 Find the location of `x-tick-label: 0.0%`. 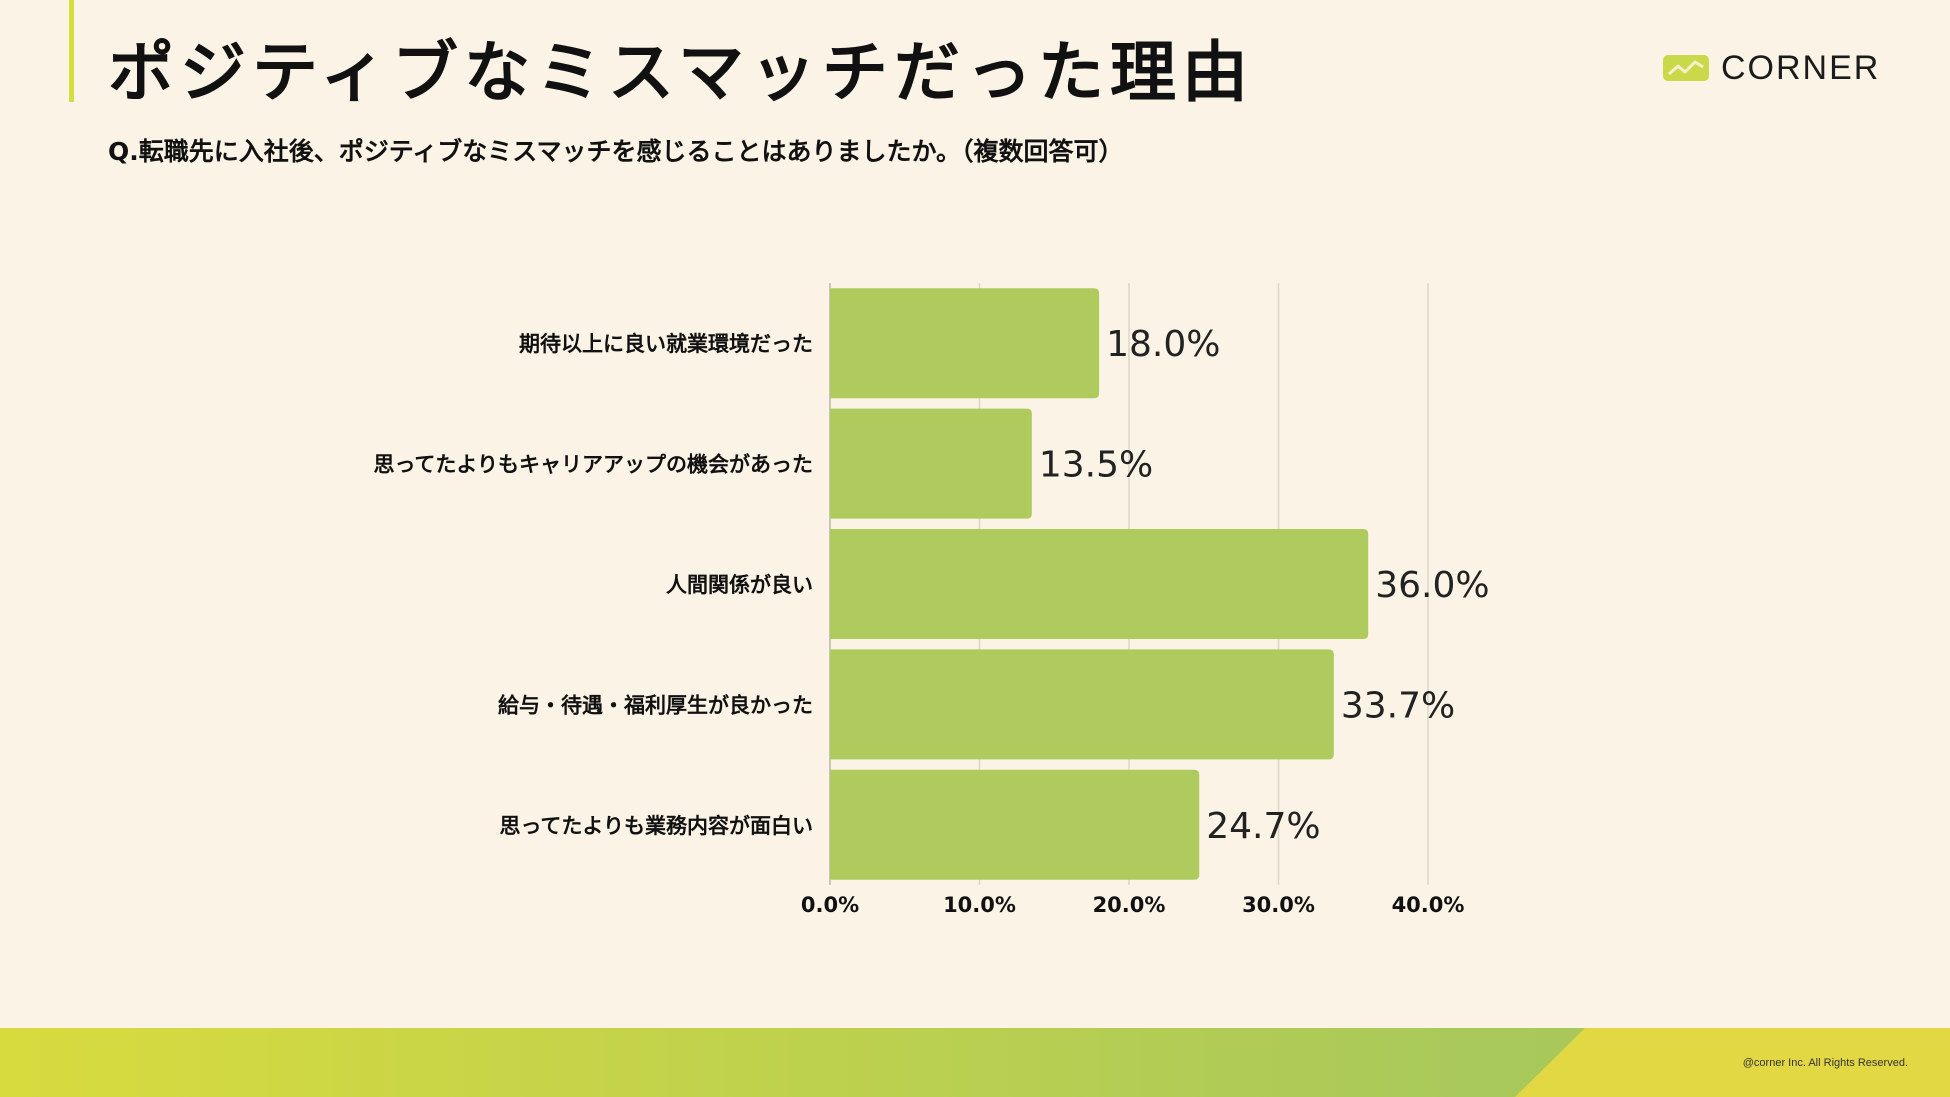

x-tick-label: 0.0% is located at coordinates (830, 905).